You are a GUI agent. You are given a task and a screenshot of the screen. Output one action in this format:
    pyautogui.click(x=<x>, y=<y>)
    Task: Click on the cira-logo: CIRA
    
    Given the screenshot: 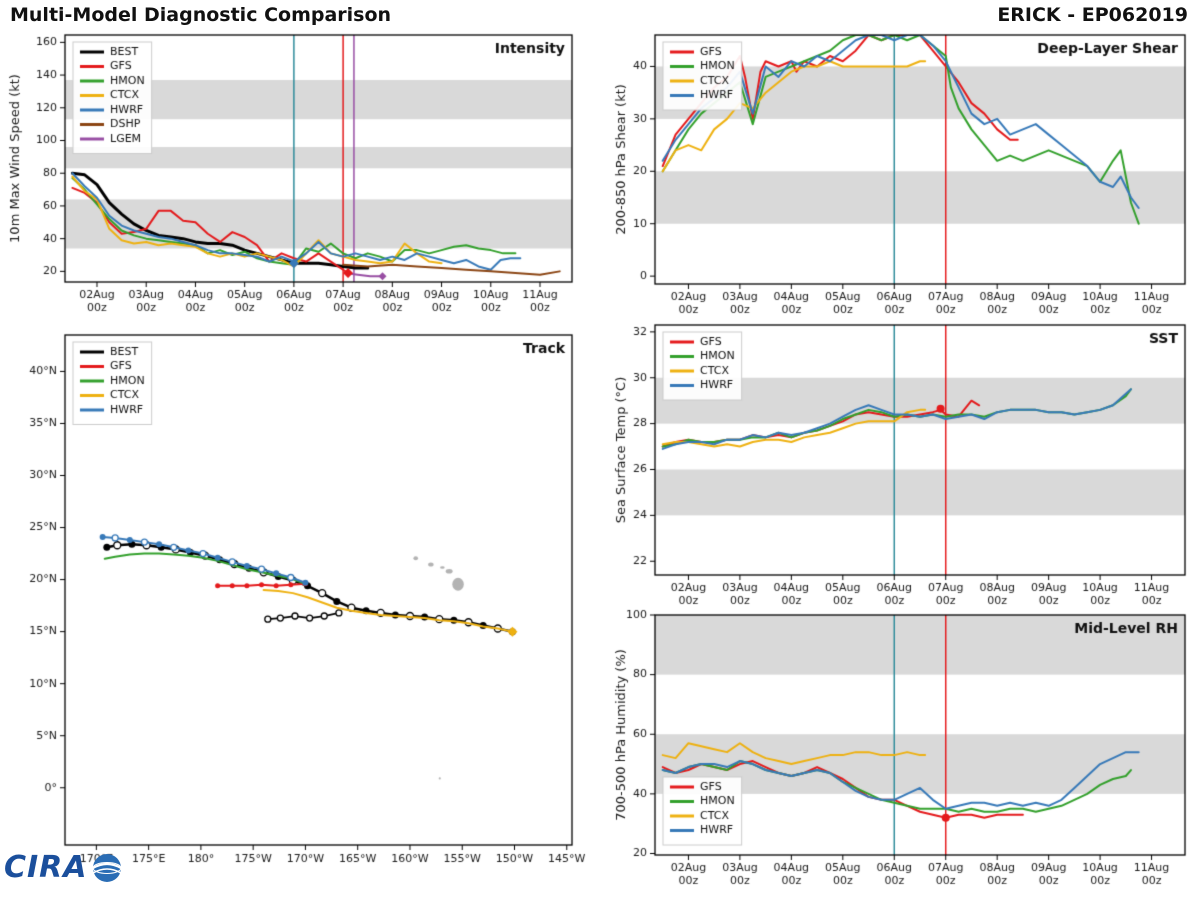 What is the action you would take?
    pyautogui.click(x=64, y=867)
    